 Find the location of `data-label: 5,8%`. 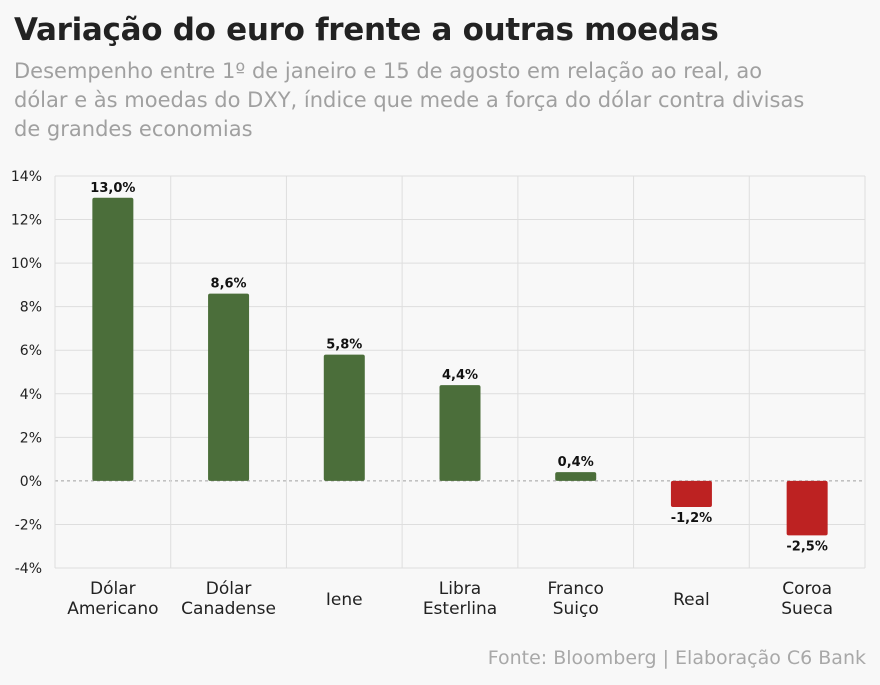

data-label: 5,8% is located at coordinates (344, 345).